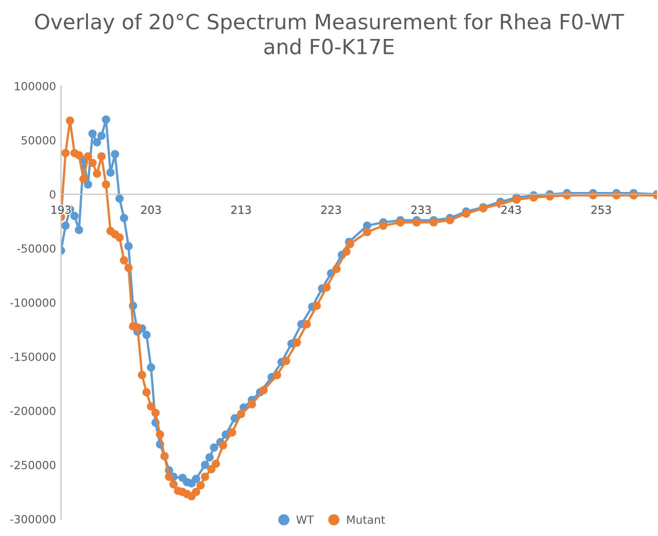  What do you see at coordinates (366, 520) in the screenshot?
I see `legend-label: Mutant` at bounding box center [366, 520].